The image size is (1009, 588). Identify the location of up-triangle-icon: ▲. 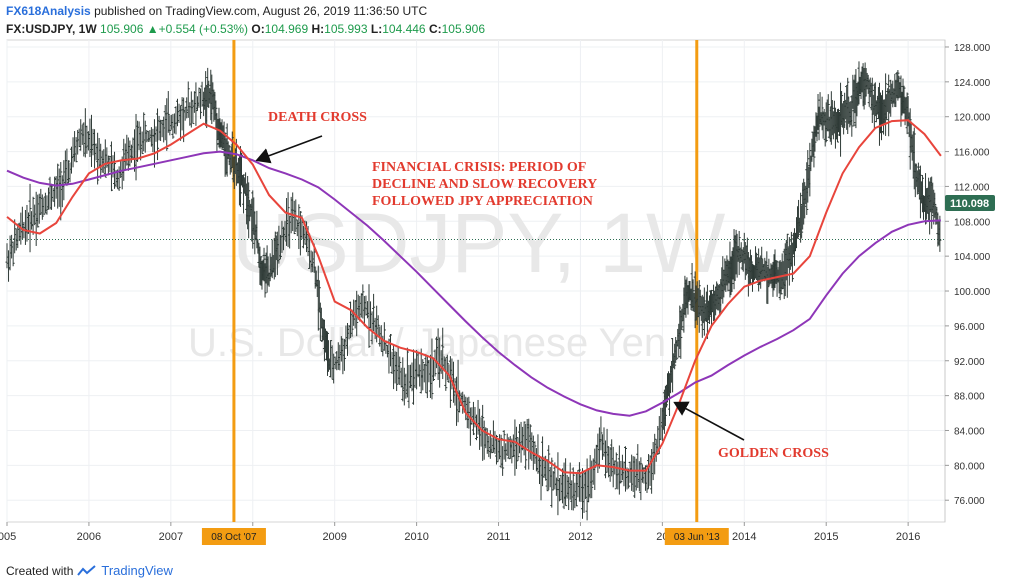
(152, 29).